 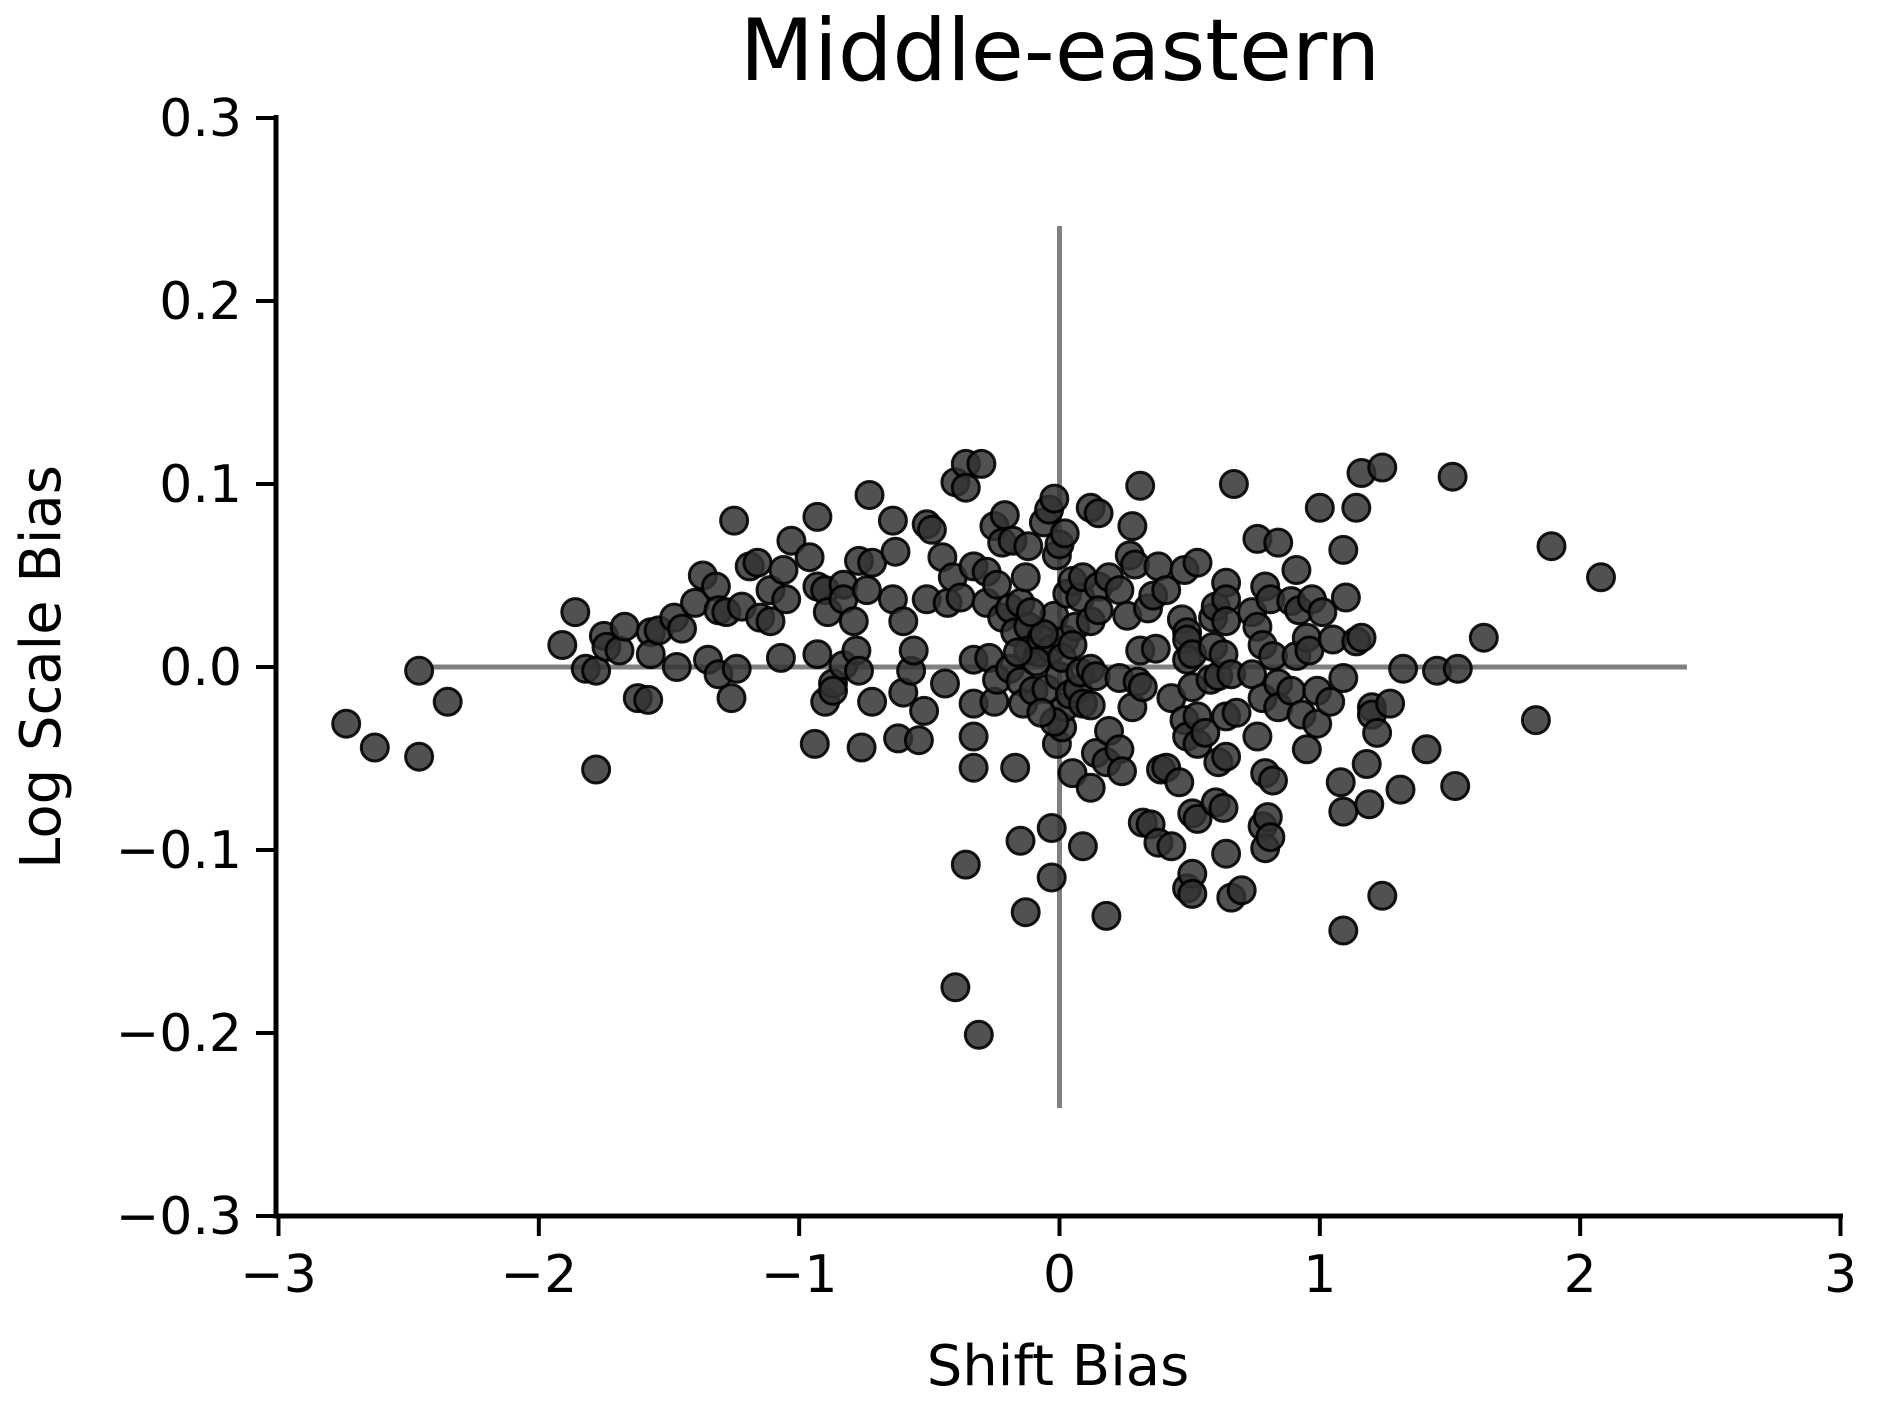 I want to click on x-tick-label: −2, so click(x=539, y=1275).